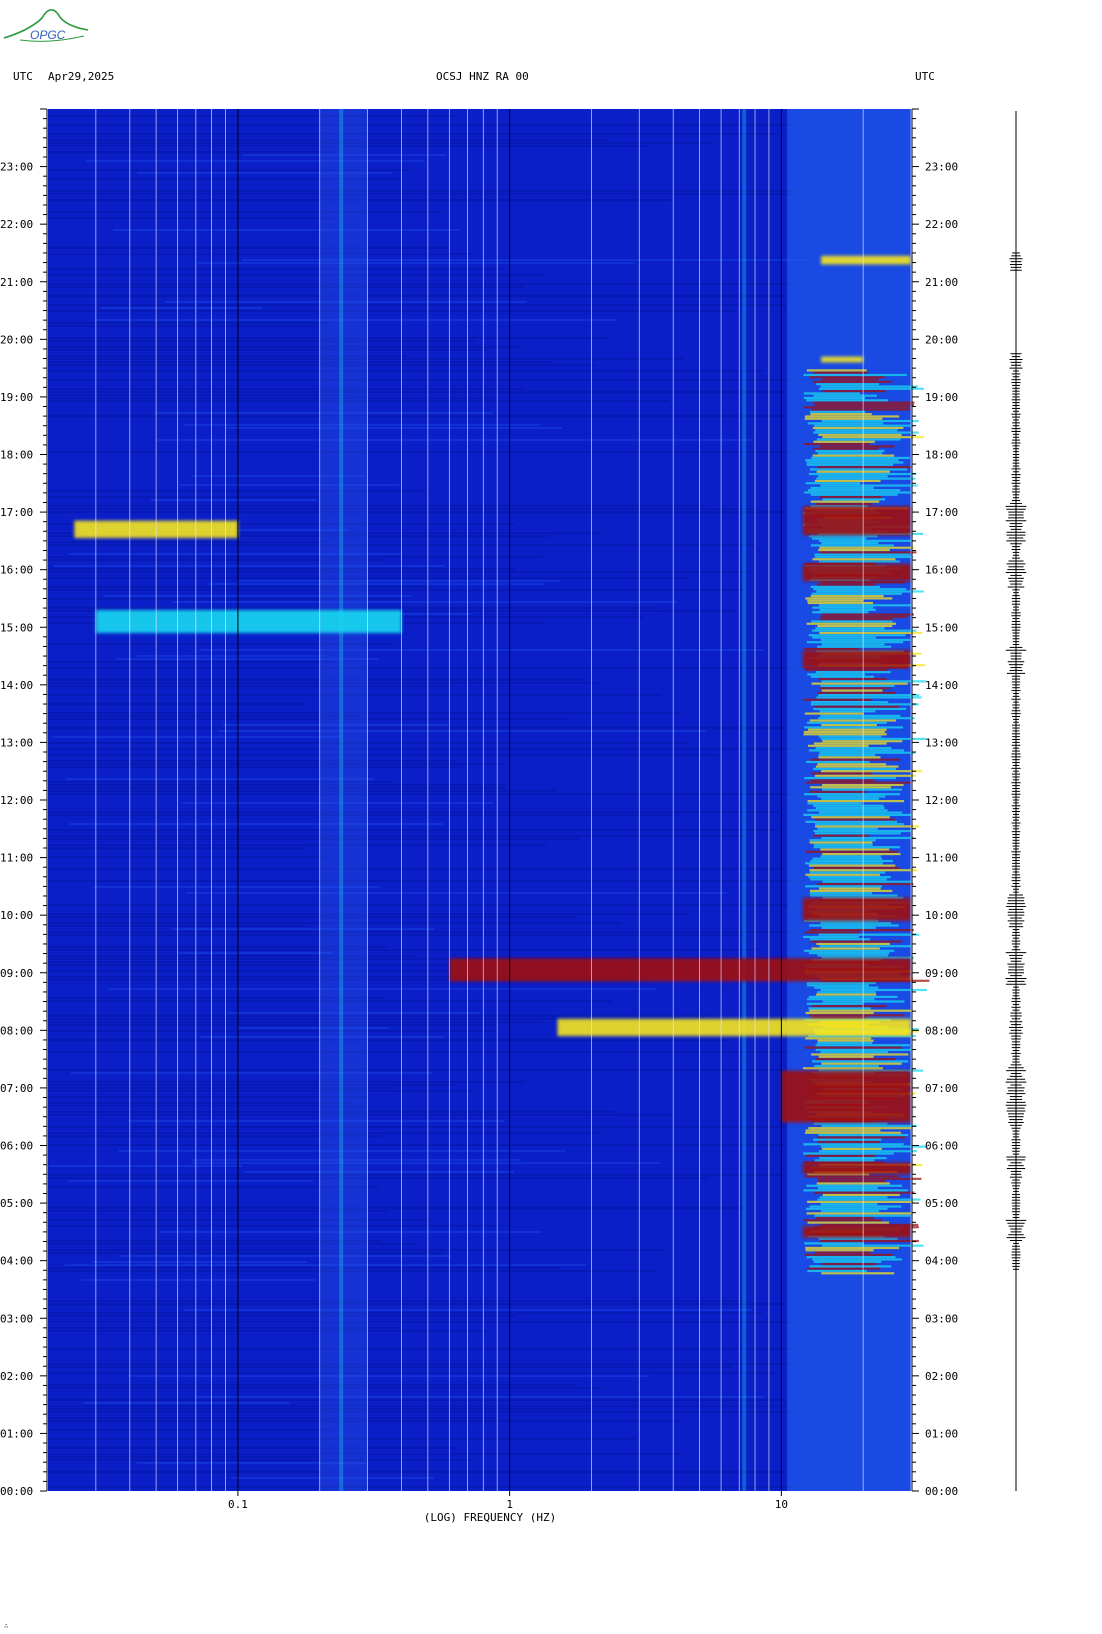  Describe the element at coordinates (16, 1433) in the screenshot. I see `time-label-left: 01:00` at that location.